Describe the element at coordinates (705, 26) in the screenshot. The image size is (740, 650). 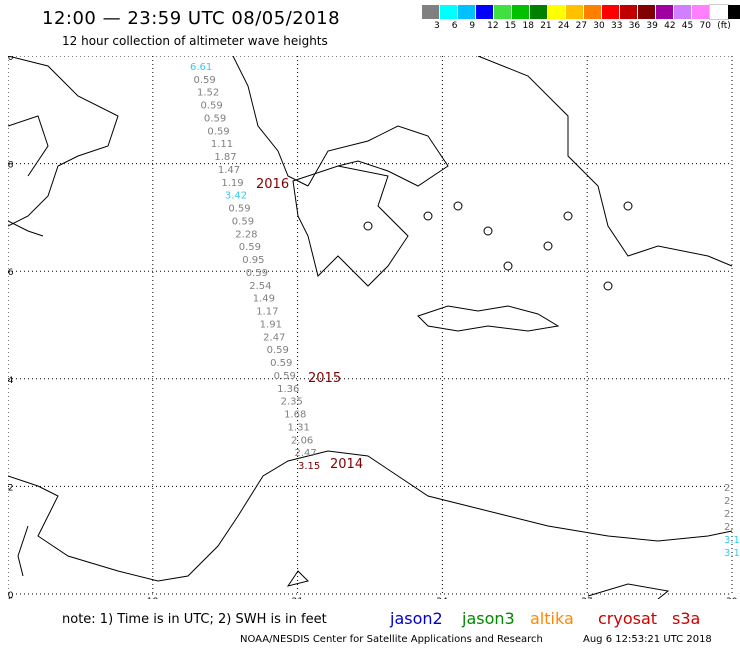
I see `color-scale-label: 70` at that location.